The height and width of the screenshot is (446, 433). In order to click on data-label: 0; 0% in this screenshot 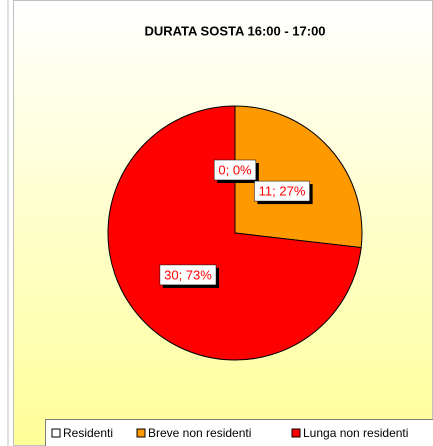, I will do `click(235, 169)`.